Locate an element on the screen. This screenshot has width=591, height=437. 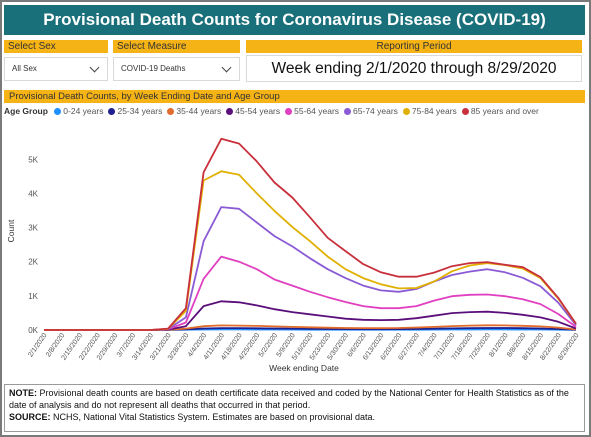
legend-item: 35-44 years is located at coordinates (194, 111).